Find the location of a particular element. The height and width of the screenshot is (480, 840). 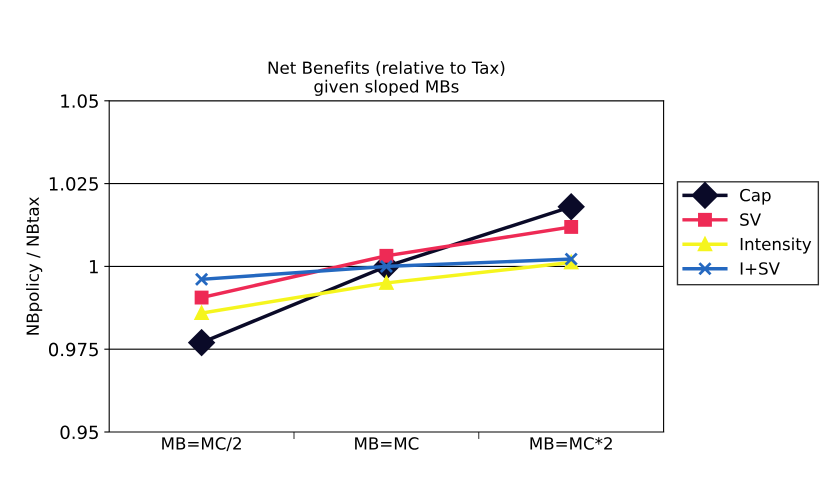

y-axis-title: NBpolicy / NBtax is located at coordinates (34, 266).